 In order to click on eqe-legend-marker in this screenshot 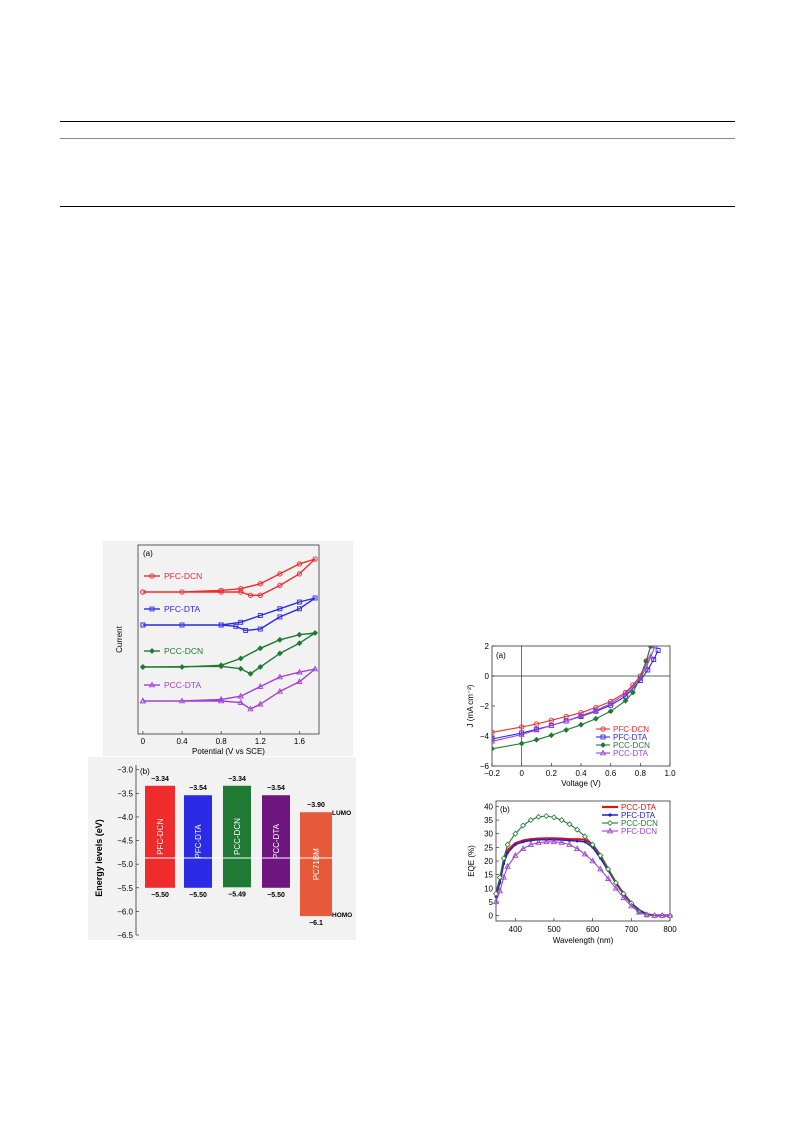, I will do `click(610, 830)`.